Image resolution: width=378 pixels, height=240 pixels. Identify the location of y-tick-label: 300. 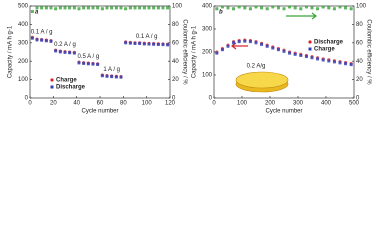
(23, 43).